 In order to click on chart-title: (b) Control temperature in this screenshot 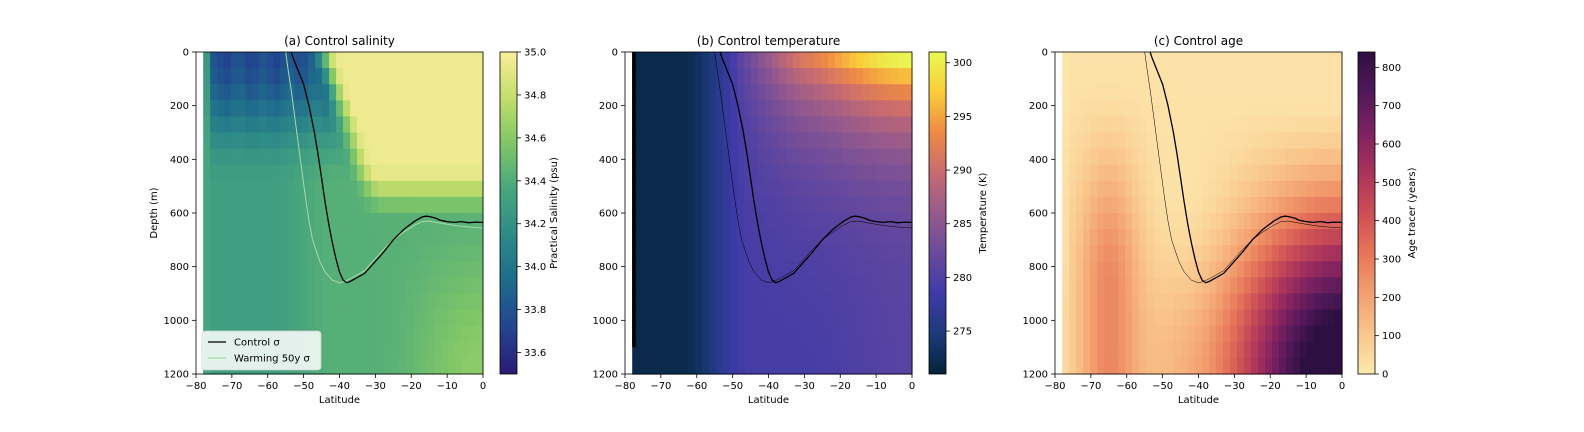, I will do `click(768, 41)`.